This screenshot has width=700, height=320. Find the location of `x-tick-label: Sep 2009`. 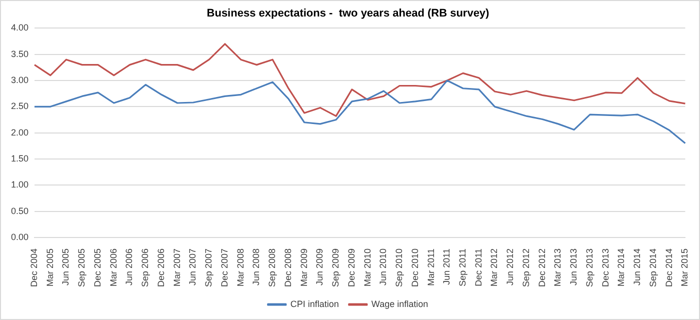

x-tick-label: Sep 2009 is located at coordinates (335, 268).